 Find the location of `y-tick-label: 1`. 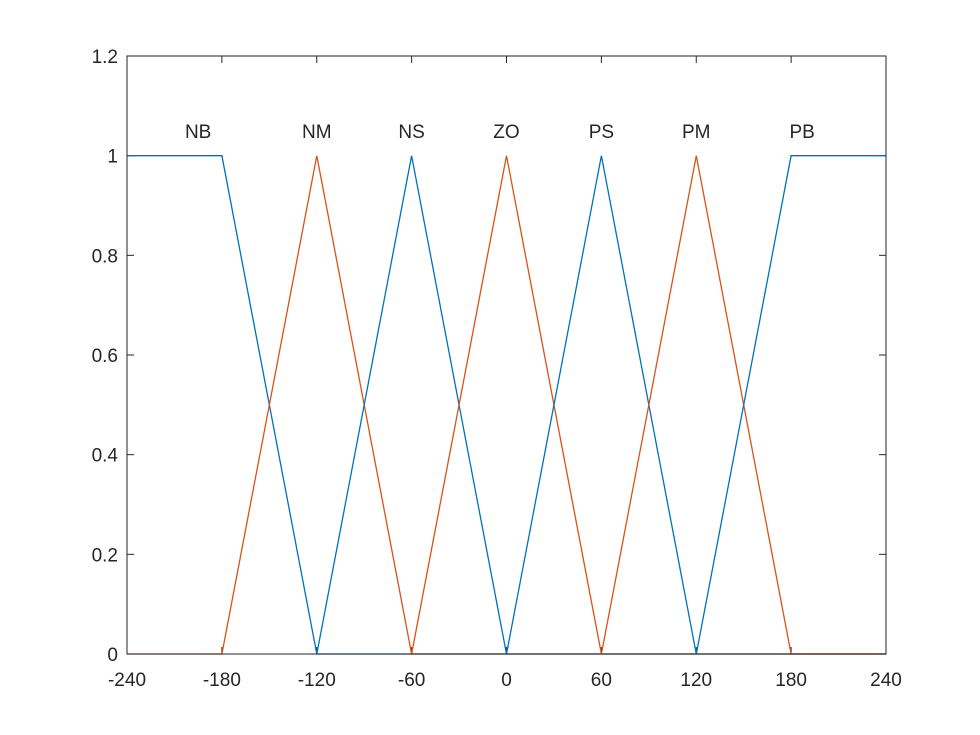

y-tick-label: 1 is located at coordinates (112, 157).